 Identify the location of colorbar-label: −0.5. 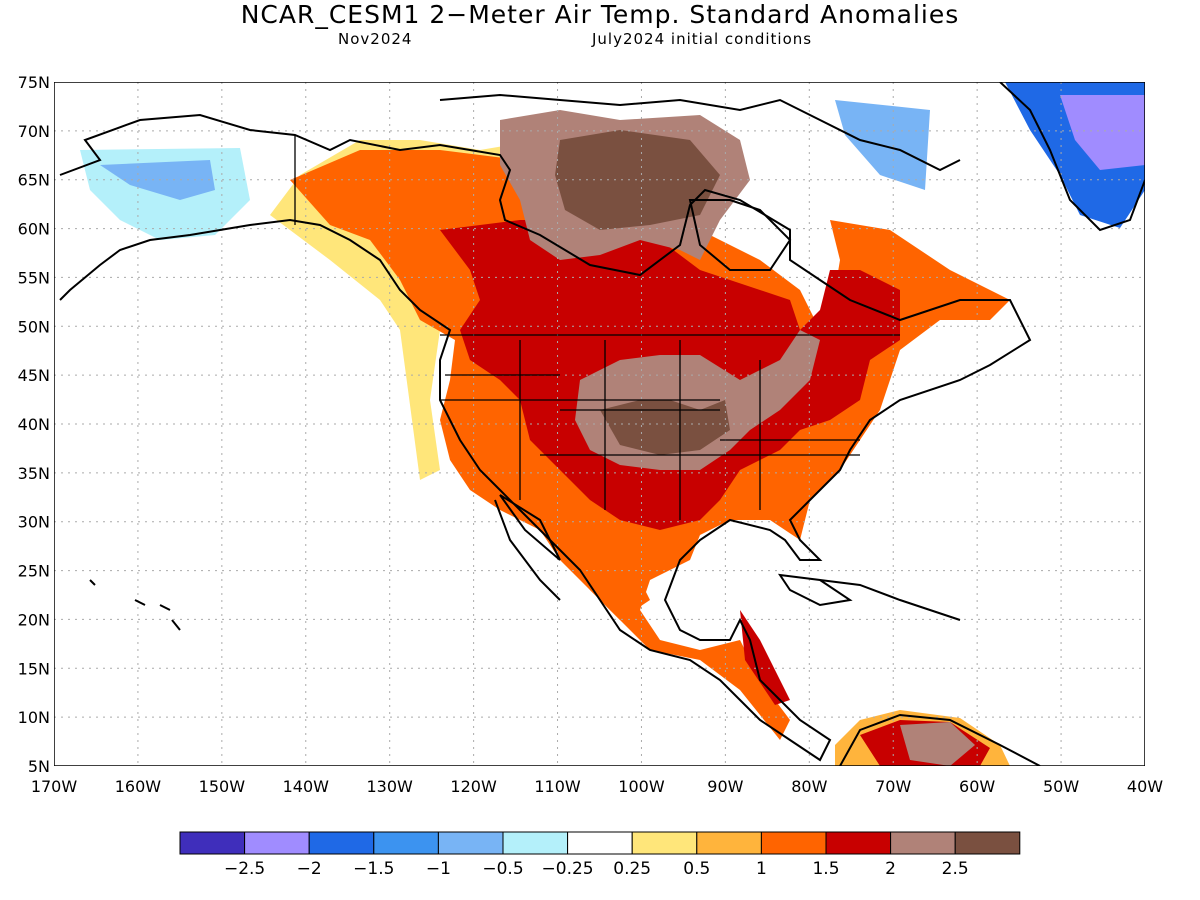
(502, 869).